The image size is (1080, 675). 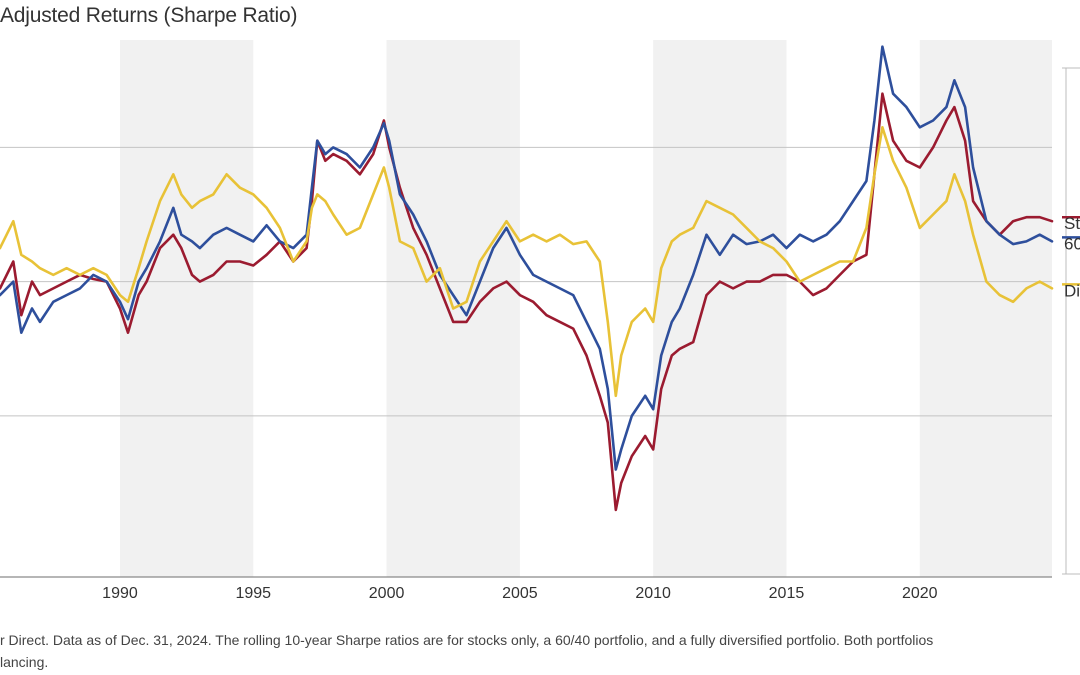 I want to click on chart-title: Adjusted Returns (Sharpe Ratio), so click(x=149, y=15).